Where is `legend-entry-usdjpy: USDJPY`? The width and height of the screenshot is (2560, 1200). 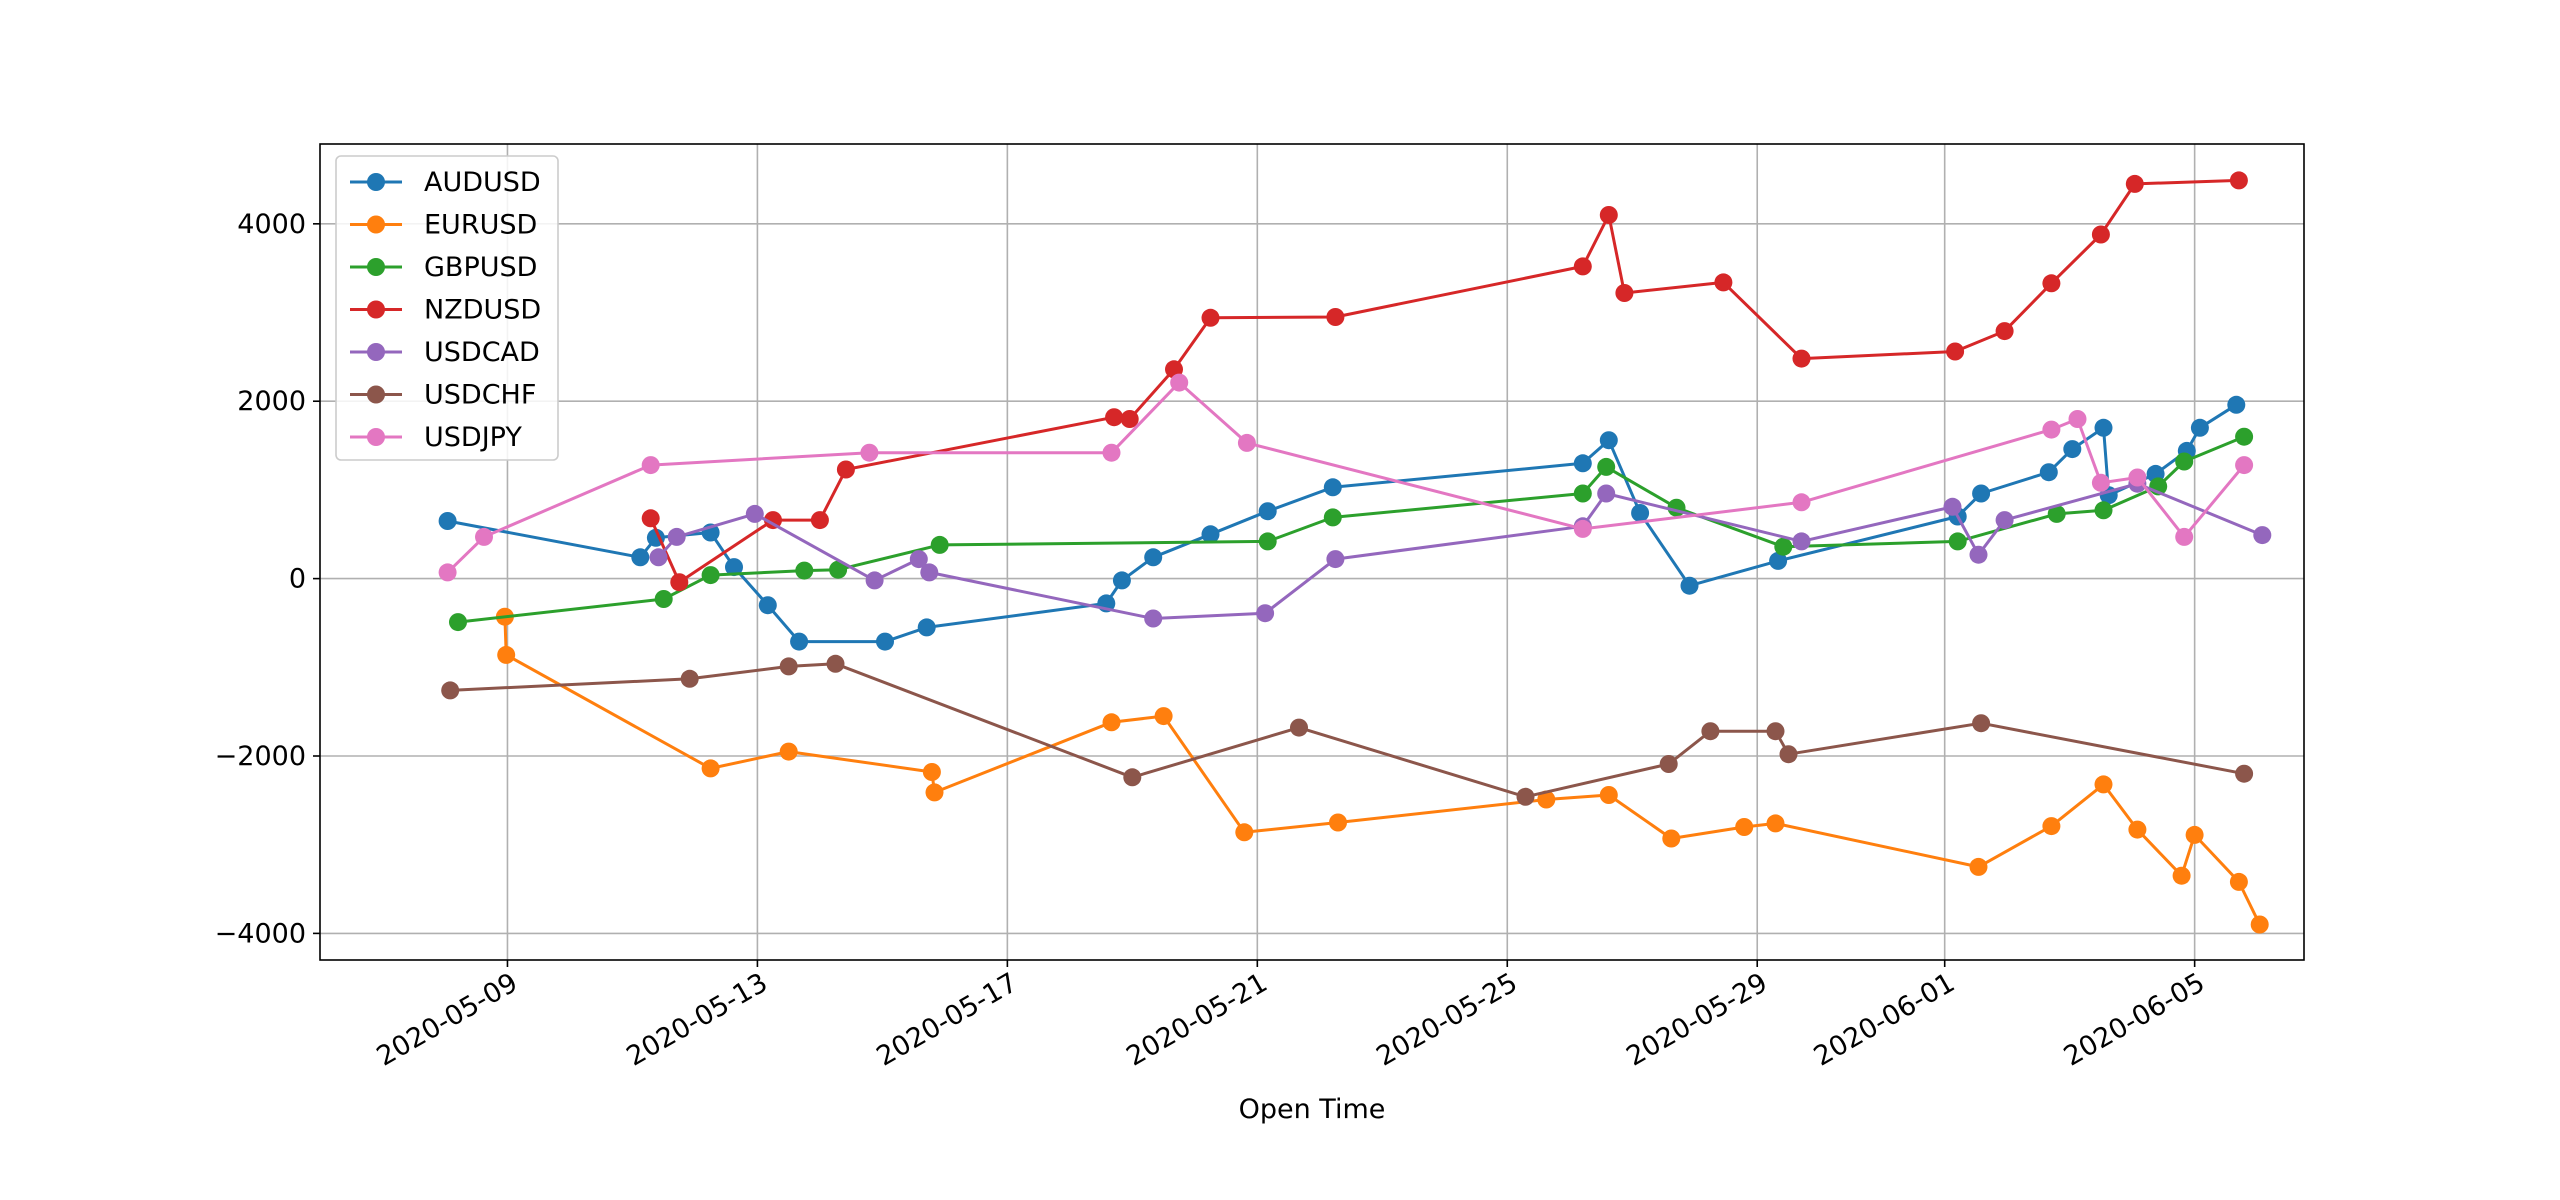 legend-entry-usdjpy: USDJPY is located at coordinates (436, 437).